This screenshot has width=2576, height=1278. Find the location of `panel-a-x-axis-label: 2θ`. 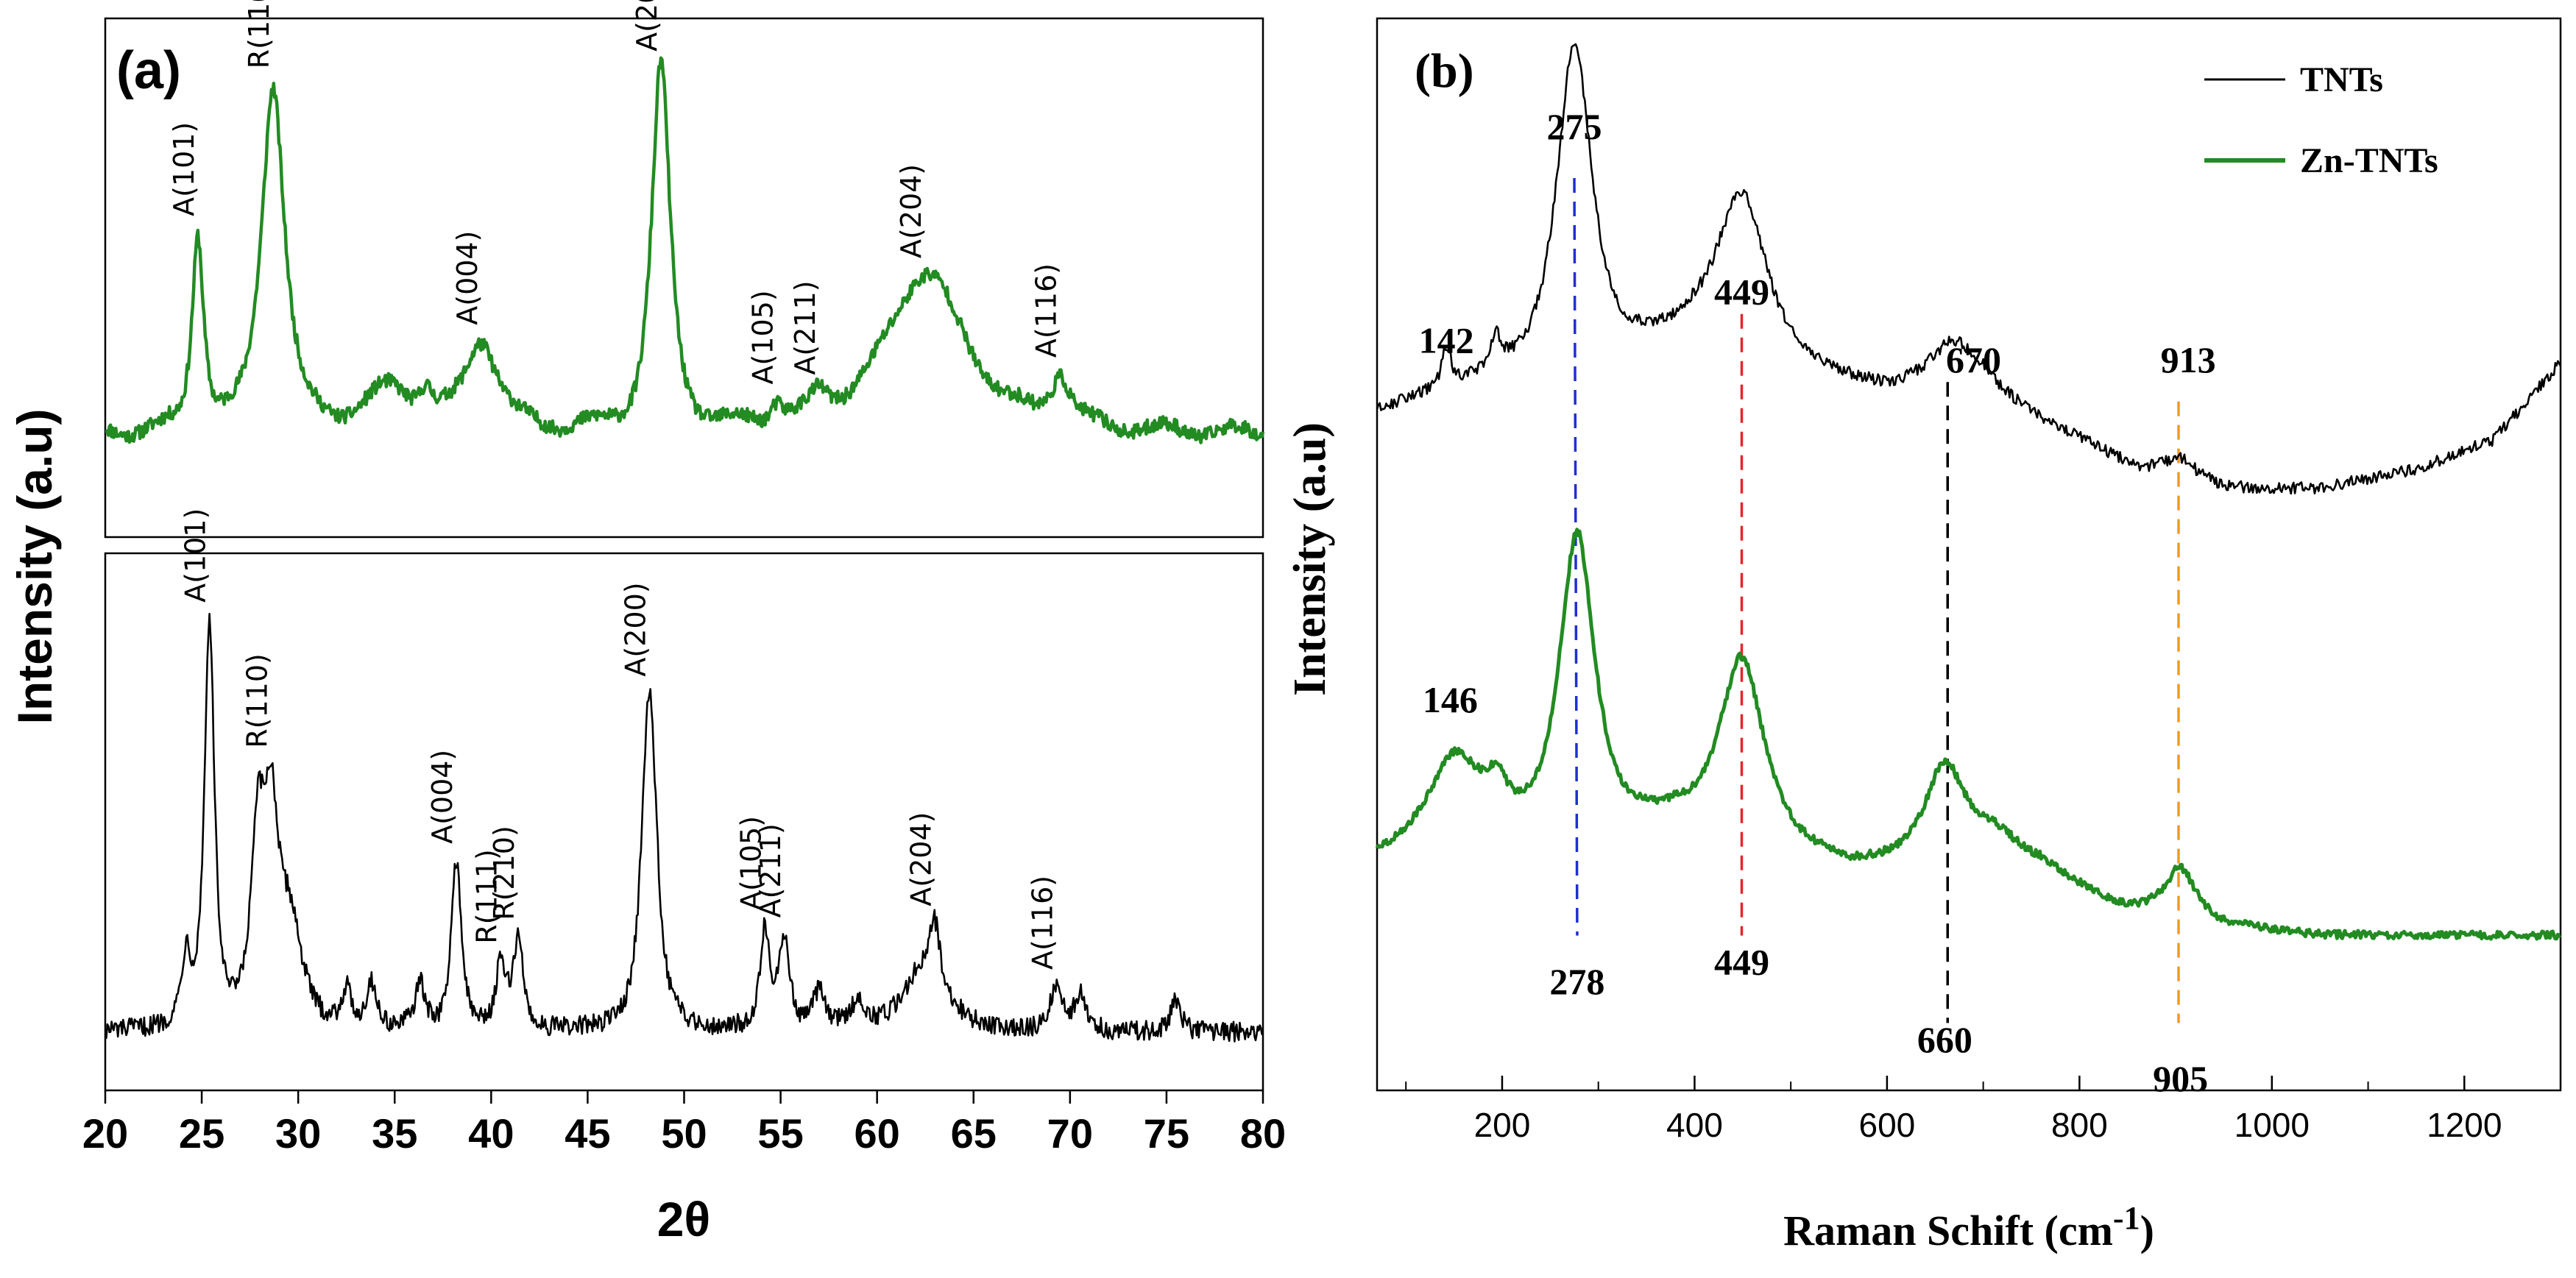

panel-a-x-axis-label: 2θ is located at coordinates (683, 1219).